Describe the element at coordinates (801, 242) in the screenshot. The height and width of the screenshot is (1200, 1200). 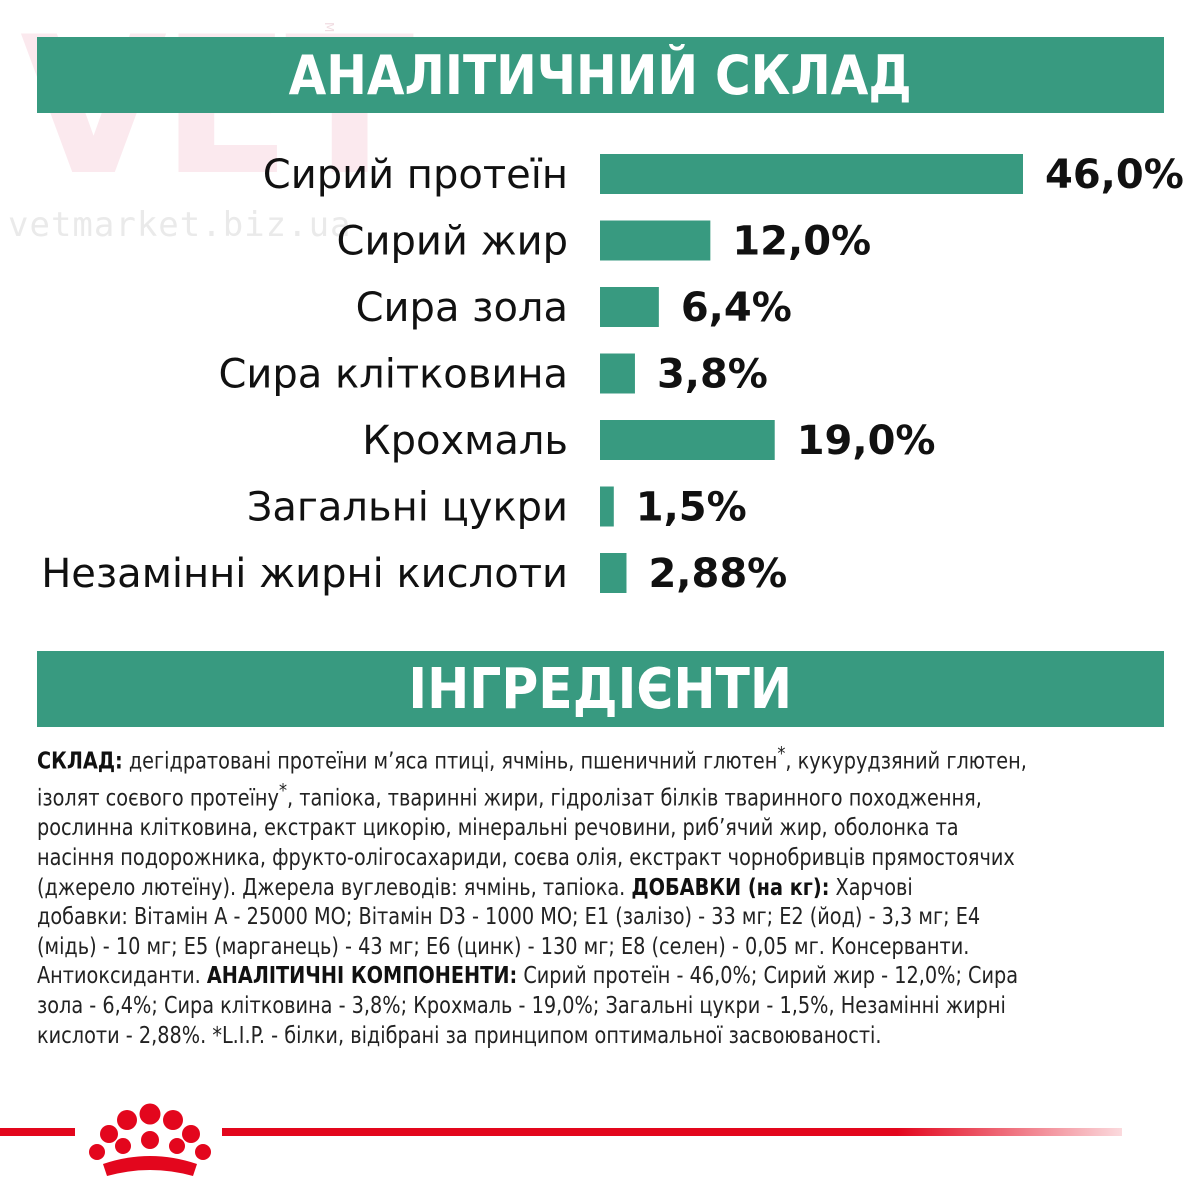
I see `value-label: 12,0%` at that location.